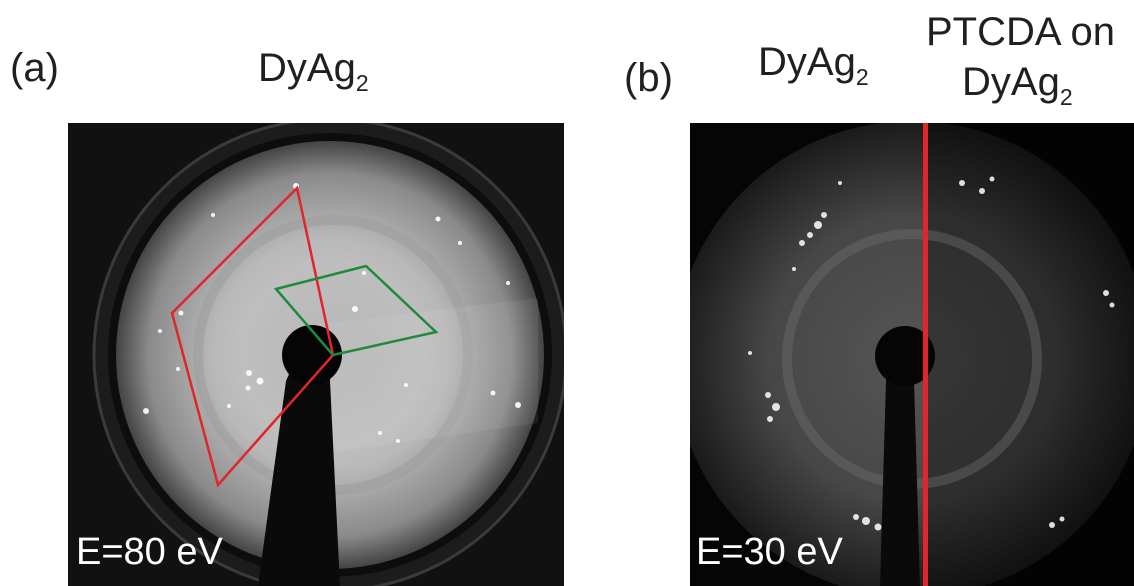 This screenshot has width=1134, height=586. I want to click on panel-b-right-title-line2: DyAg2, so click(1017, 82).